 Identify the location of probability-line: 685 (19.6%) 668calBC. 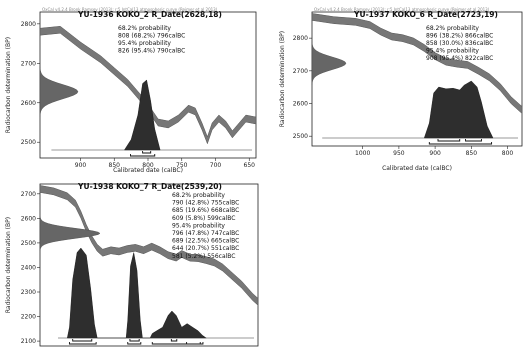
(205, 210).